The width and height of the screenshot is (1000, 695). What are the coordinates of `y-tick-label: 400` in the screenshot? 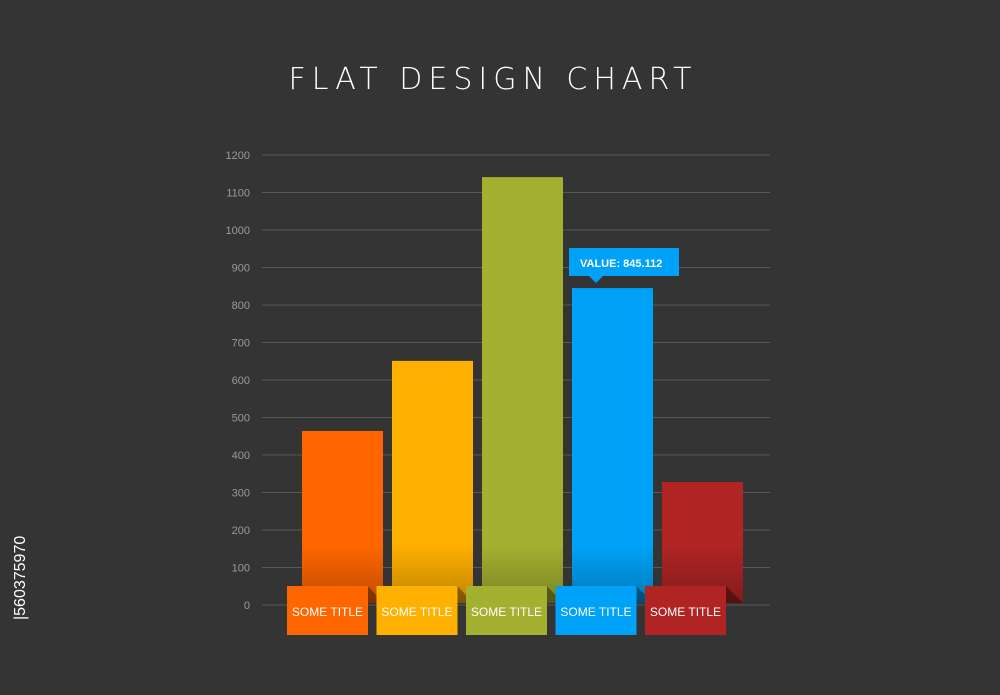 It's located at (241, 456).